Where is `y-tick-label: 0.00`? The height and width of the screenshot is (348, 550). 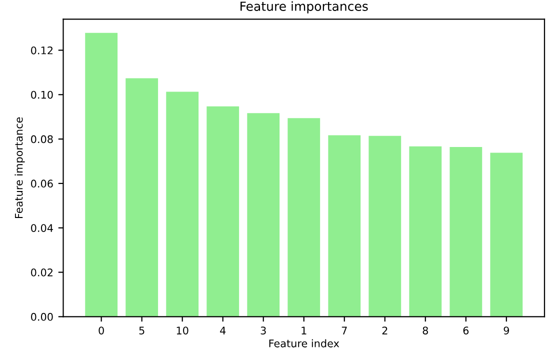
y-tick-label: 0.00 is located at coordinates (42, 316).